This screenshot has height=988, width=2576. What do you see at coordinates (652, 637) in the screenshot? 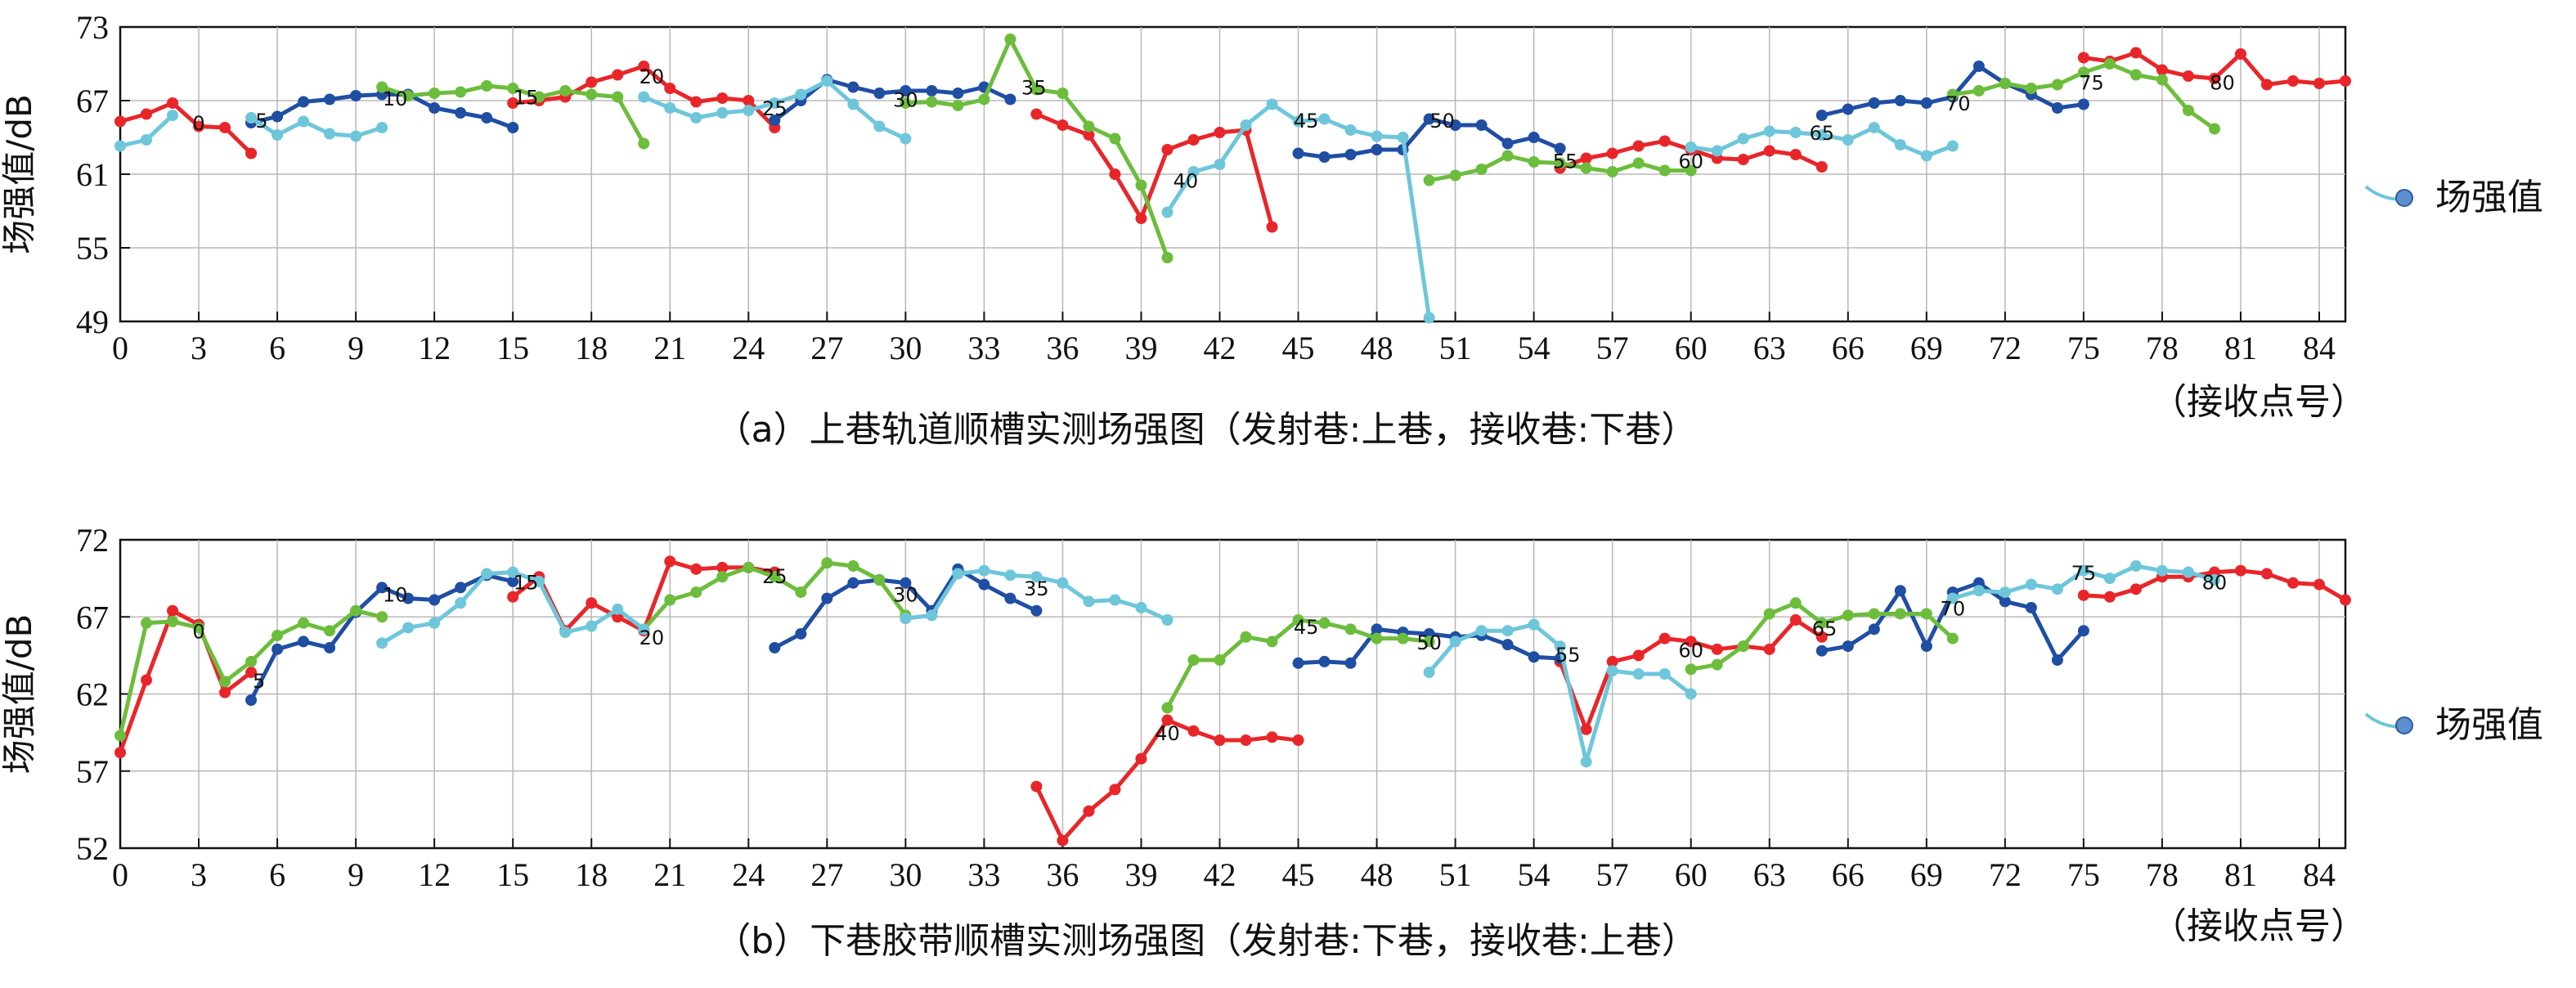
I see `panel-b-point-annotation: 20` at bounding box center [652, 637].